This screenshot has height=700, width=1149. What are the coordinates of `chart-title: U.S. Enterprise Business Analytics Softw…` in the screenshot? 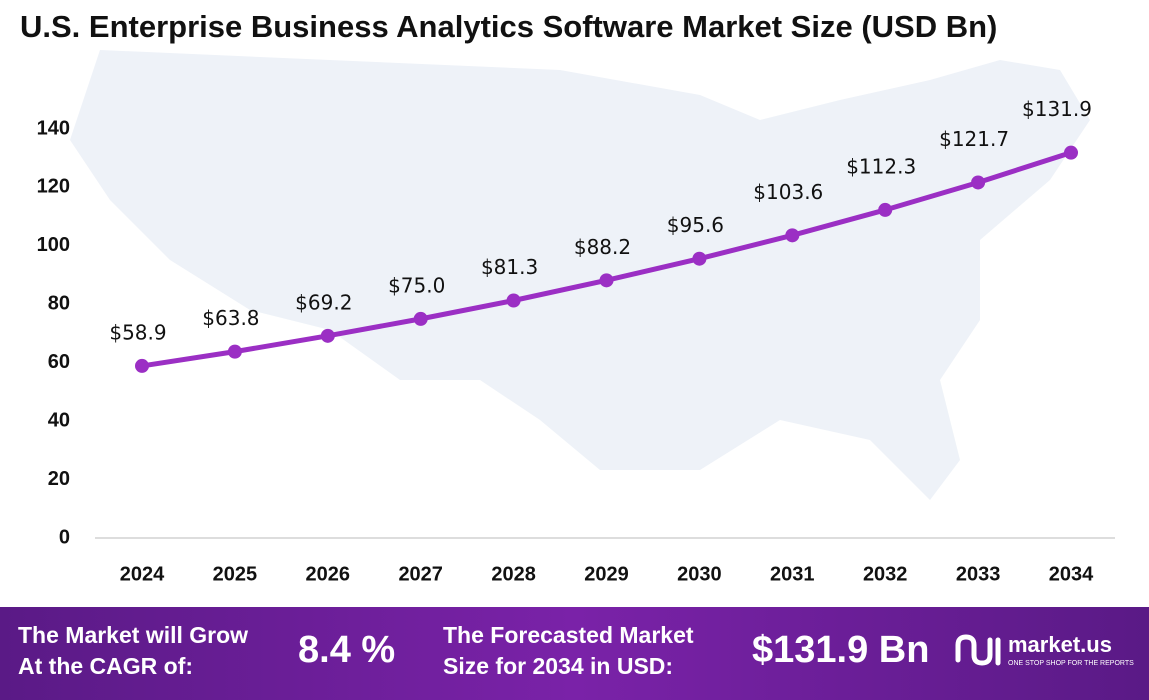 It's located at (508, 26).